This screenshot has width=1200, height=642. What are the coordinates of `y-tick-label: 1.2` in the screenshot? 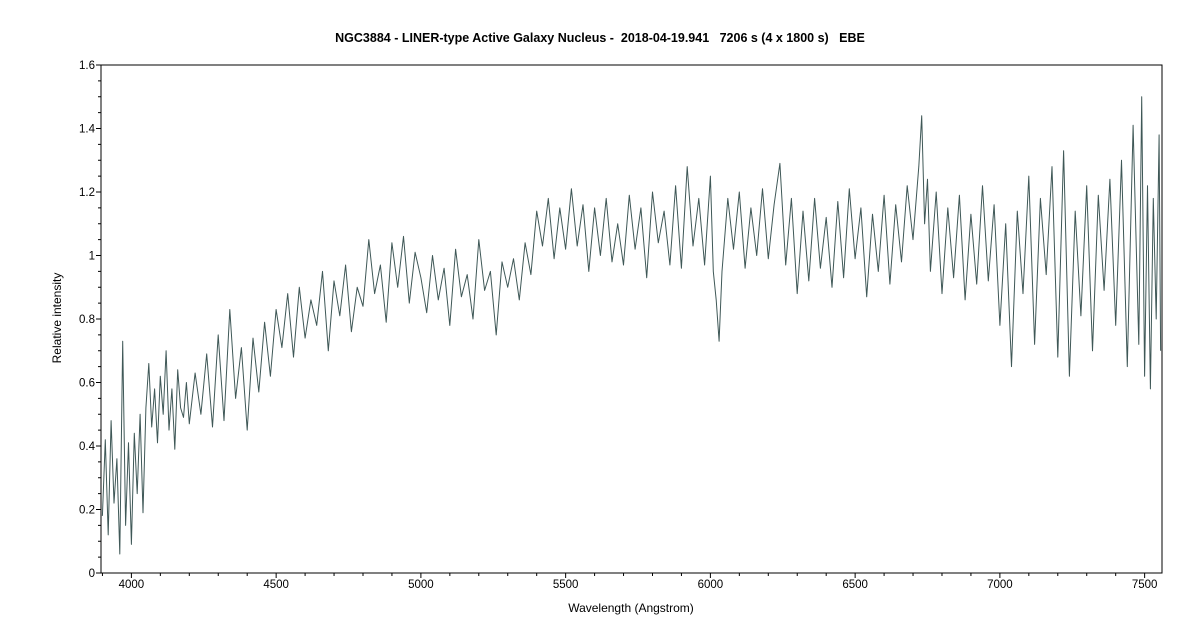 It's located at (87, 193).